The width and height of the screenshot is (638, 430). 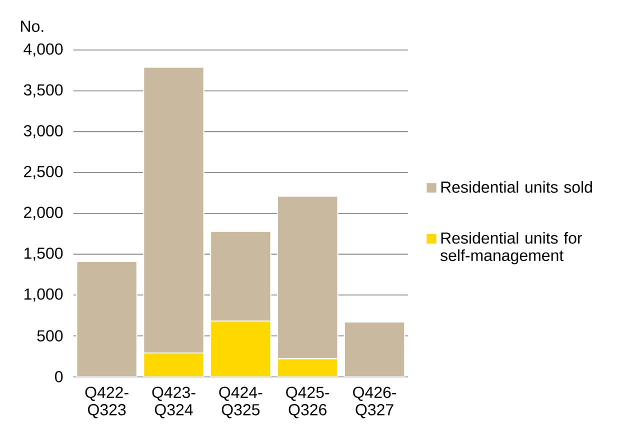 What do you see at coordinates (516, 187) in the screenshot?
I see `legend-label: Residential units sold` at bounding box center [516, 187].